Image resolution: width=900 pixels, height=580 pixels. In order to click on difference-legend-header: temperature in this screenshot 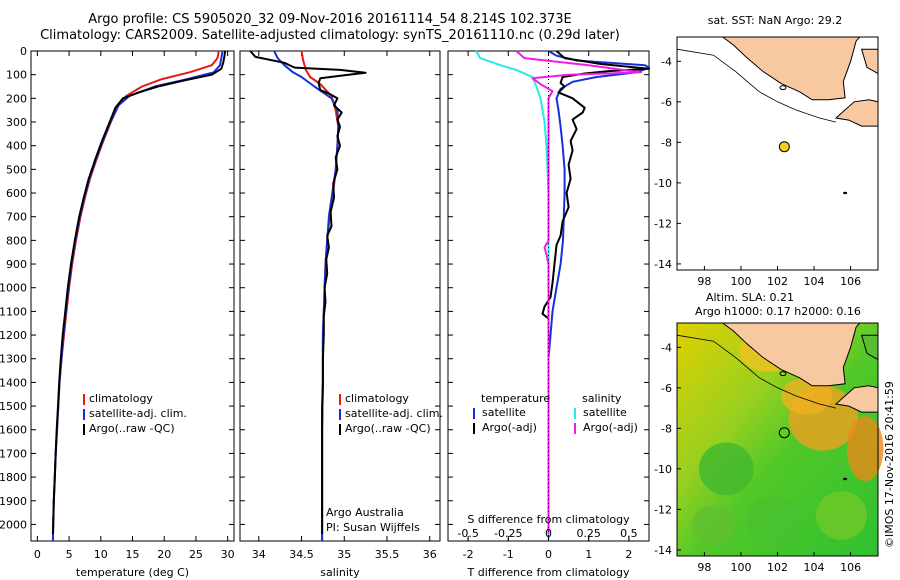, I will do `click(515, 398)`.